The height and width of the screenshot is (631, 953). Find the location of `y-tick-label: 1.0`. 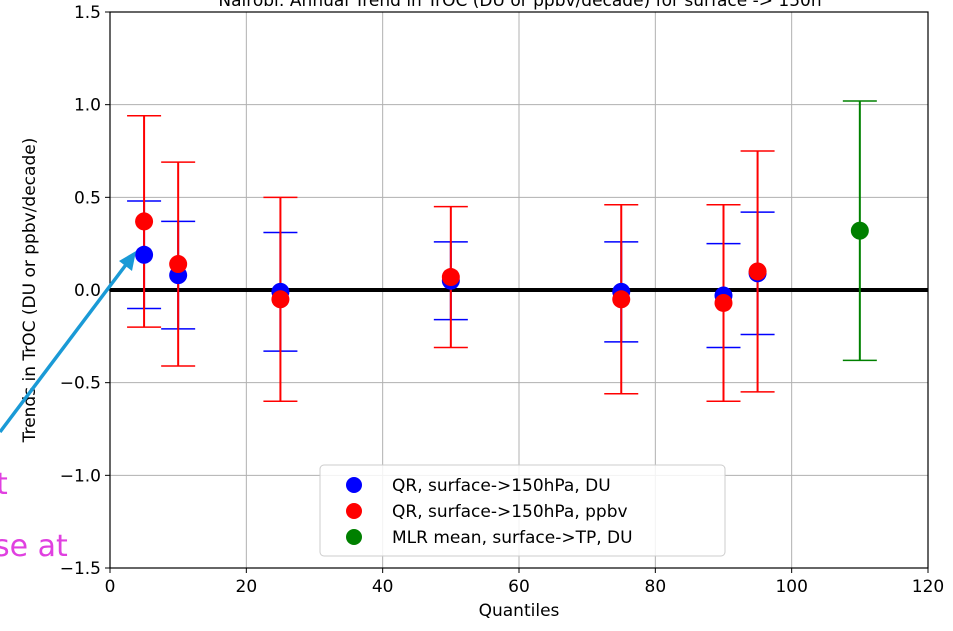

y-tick-label: 1.0 is located at coordinates (87, 106).